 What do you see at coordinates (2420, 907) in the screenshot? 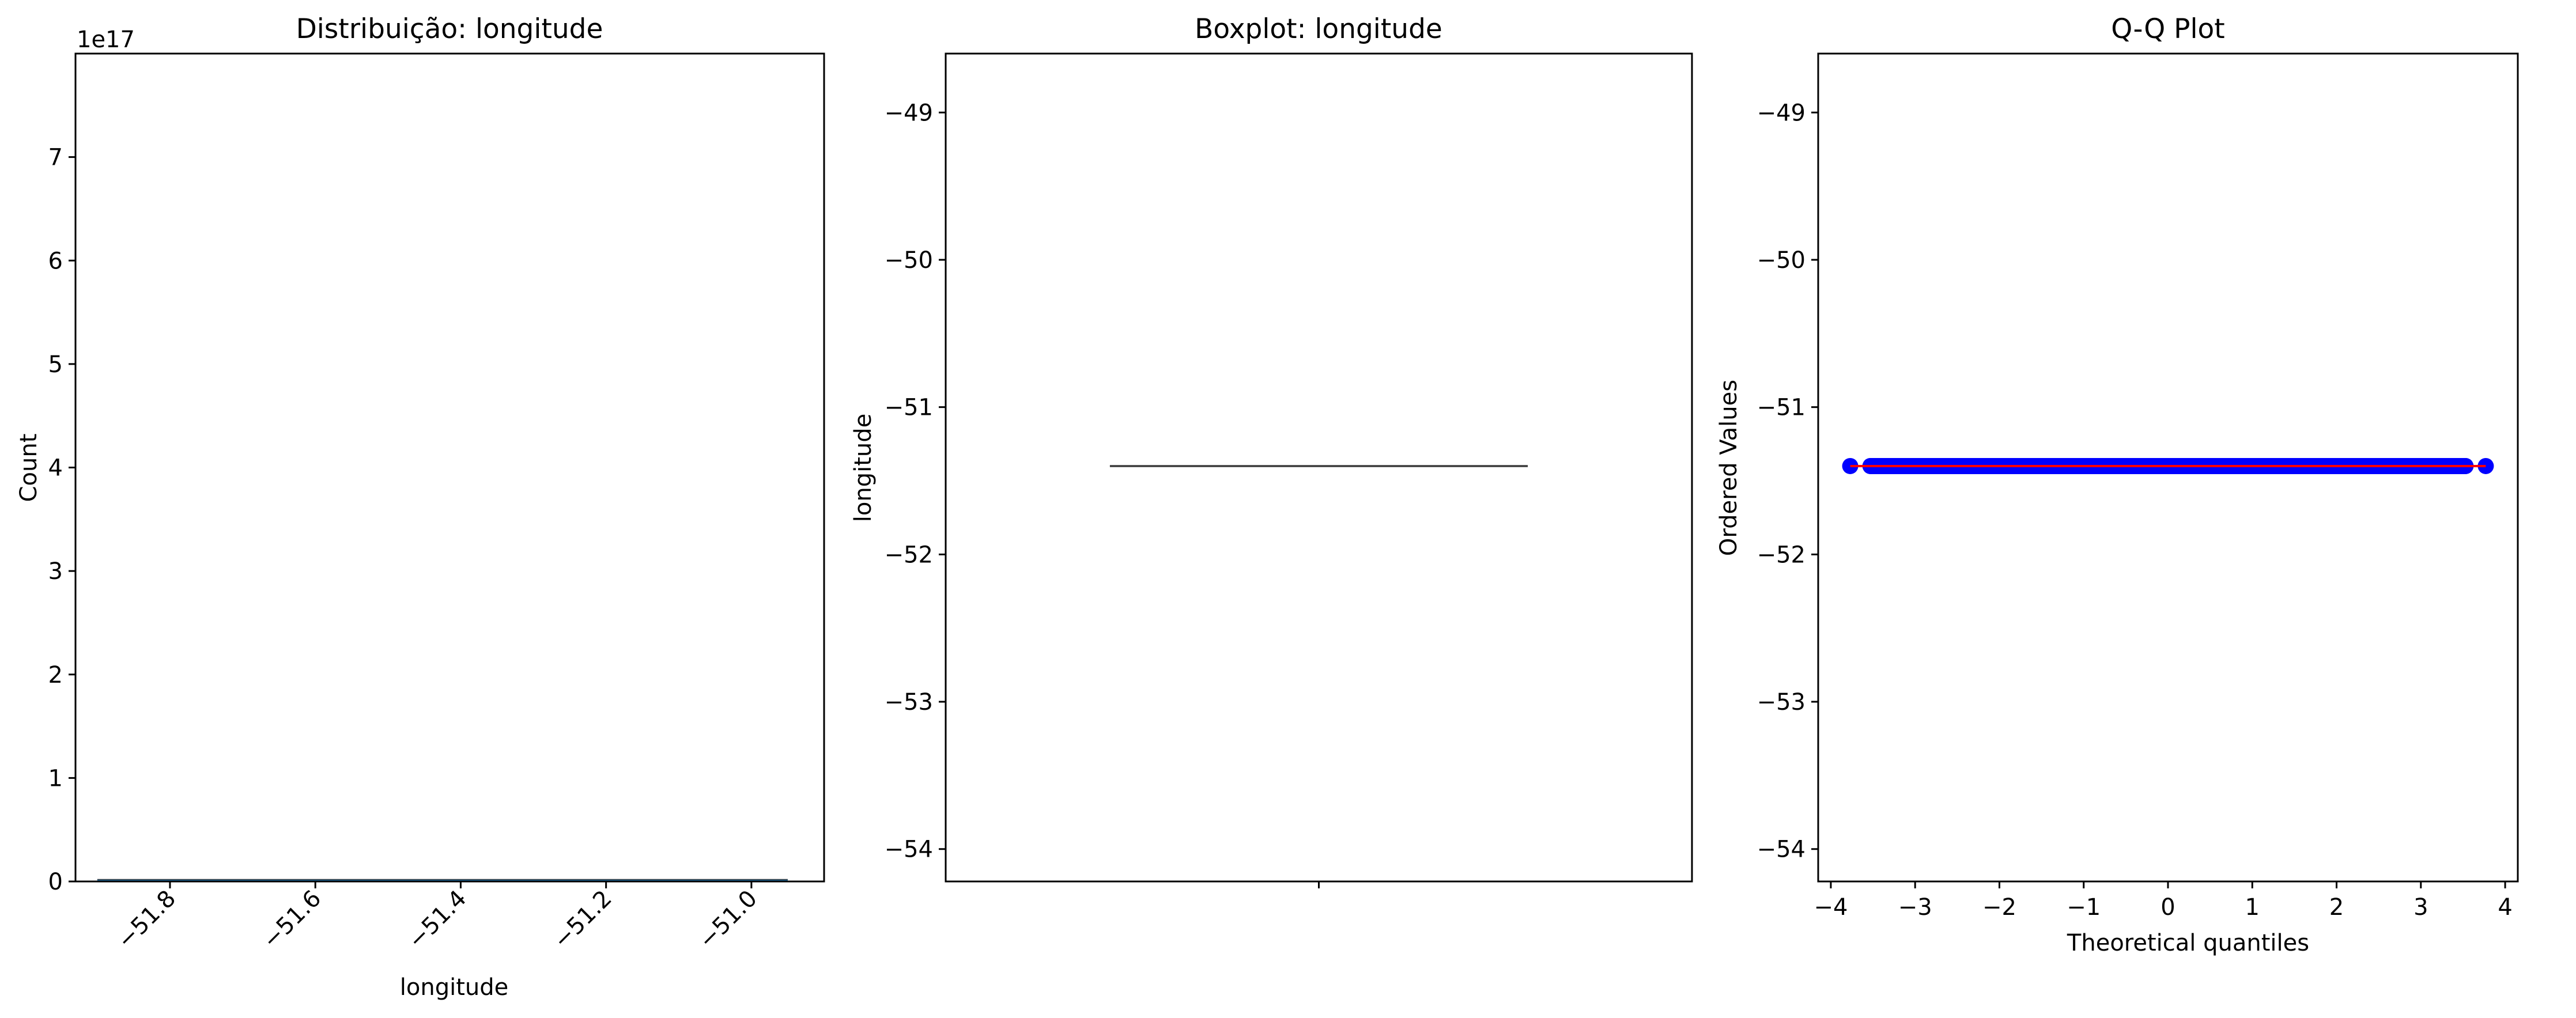
I see `qq-x-tick-label: 3` at bounding box center [2420, 907].